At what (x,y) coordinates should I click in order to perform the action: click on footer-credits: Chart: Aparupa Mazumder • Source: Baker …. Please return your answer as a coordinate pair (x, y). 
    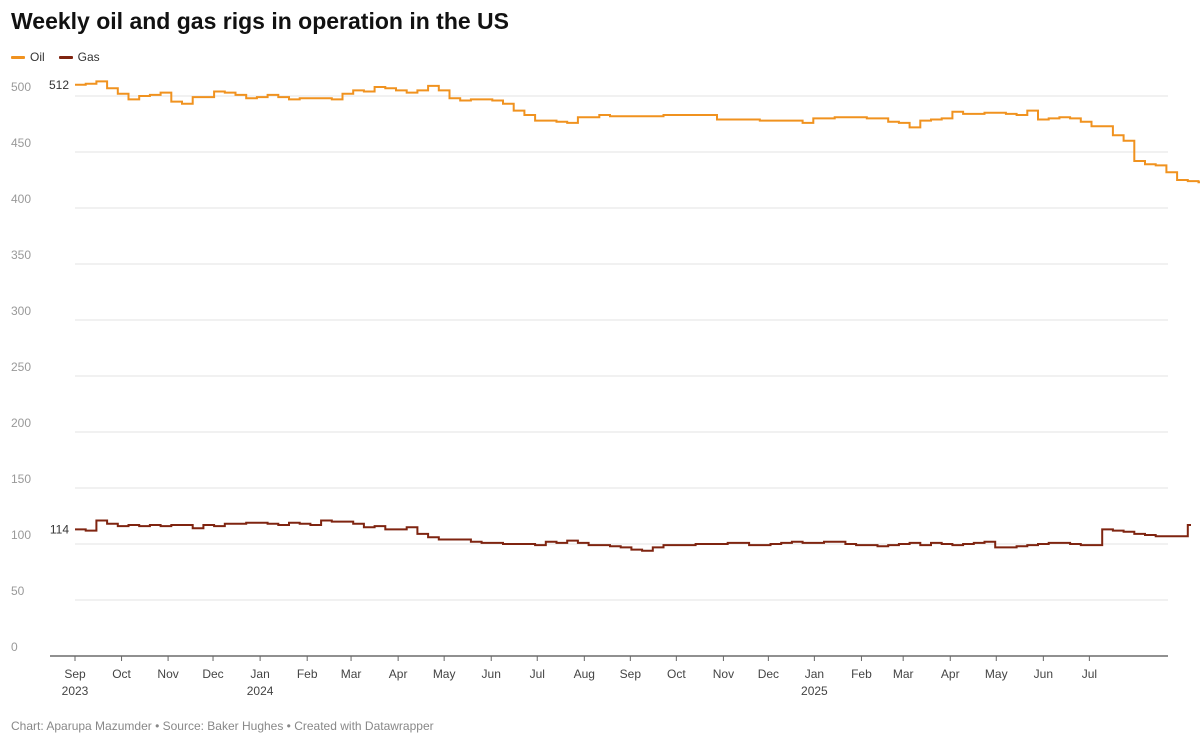
    Looking at the image, I should click on (222, 726).